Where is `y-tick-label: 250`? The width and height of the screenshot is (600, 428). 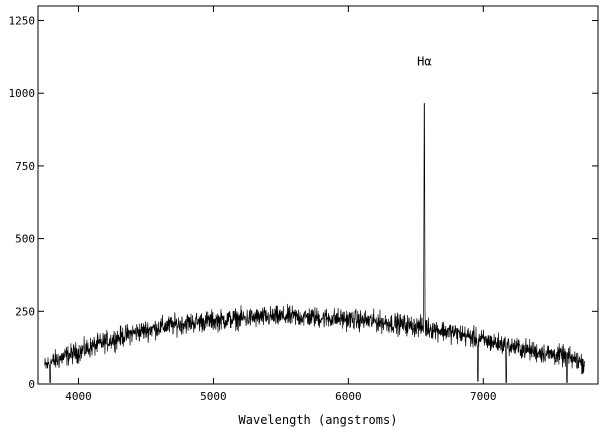
y-tick-label: 250 is located at coordinates (25, 311).